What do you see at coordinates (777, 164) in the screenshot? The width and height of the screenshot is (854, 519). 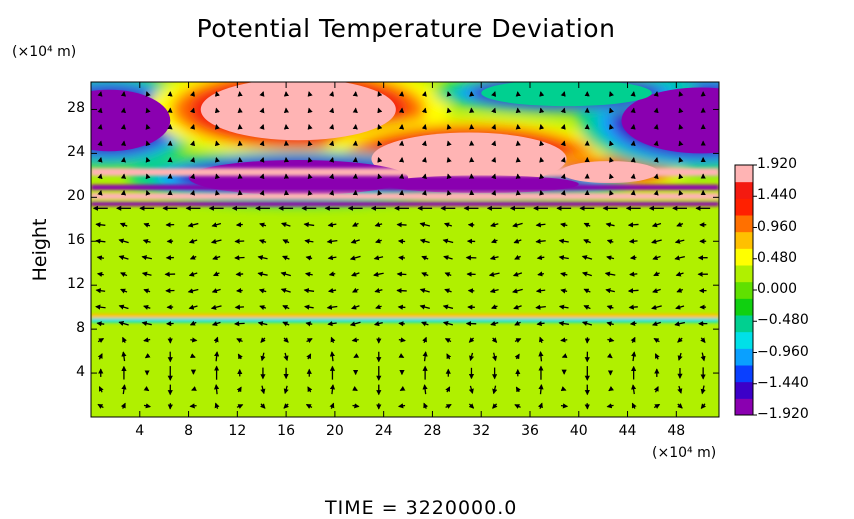 I see `colorbar-tick-label: 1.920` at bounding box center [777, 164].